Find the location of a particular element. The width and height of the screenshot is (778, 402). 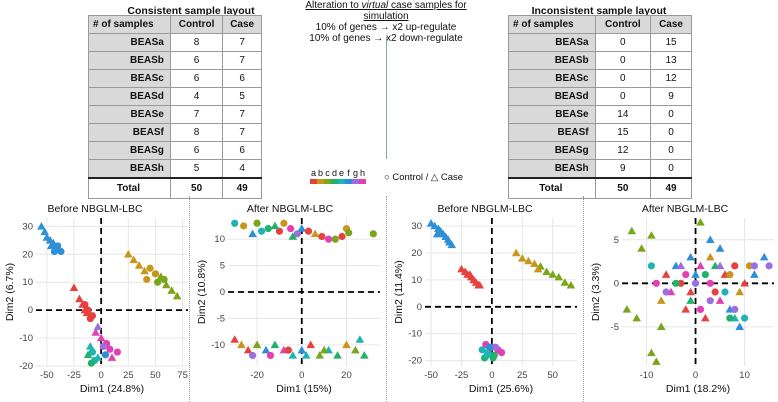

y-axis-label: Dim2 (6.7%) is located at coordinates (10, 292).